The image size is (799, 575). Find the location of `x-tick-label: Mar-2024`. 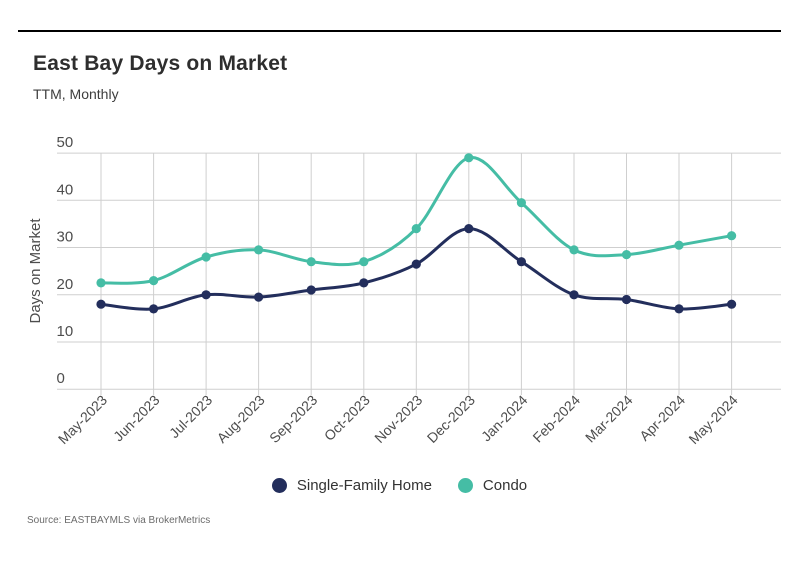

x-tick-label: Mar-2024 is located at coordinates (609, 419).